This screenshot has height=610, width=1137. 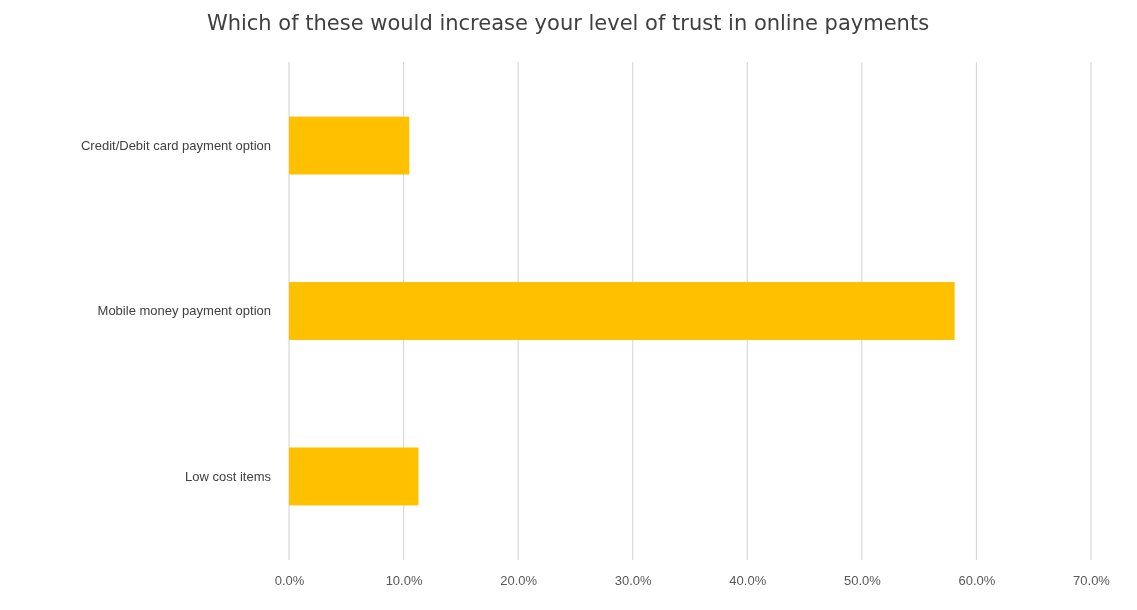 I want to click on x-tick-label: 20.0%, so click(x=519, y=580).